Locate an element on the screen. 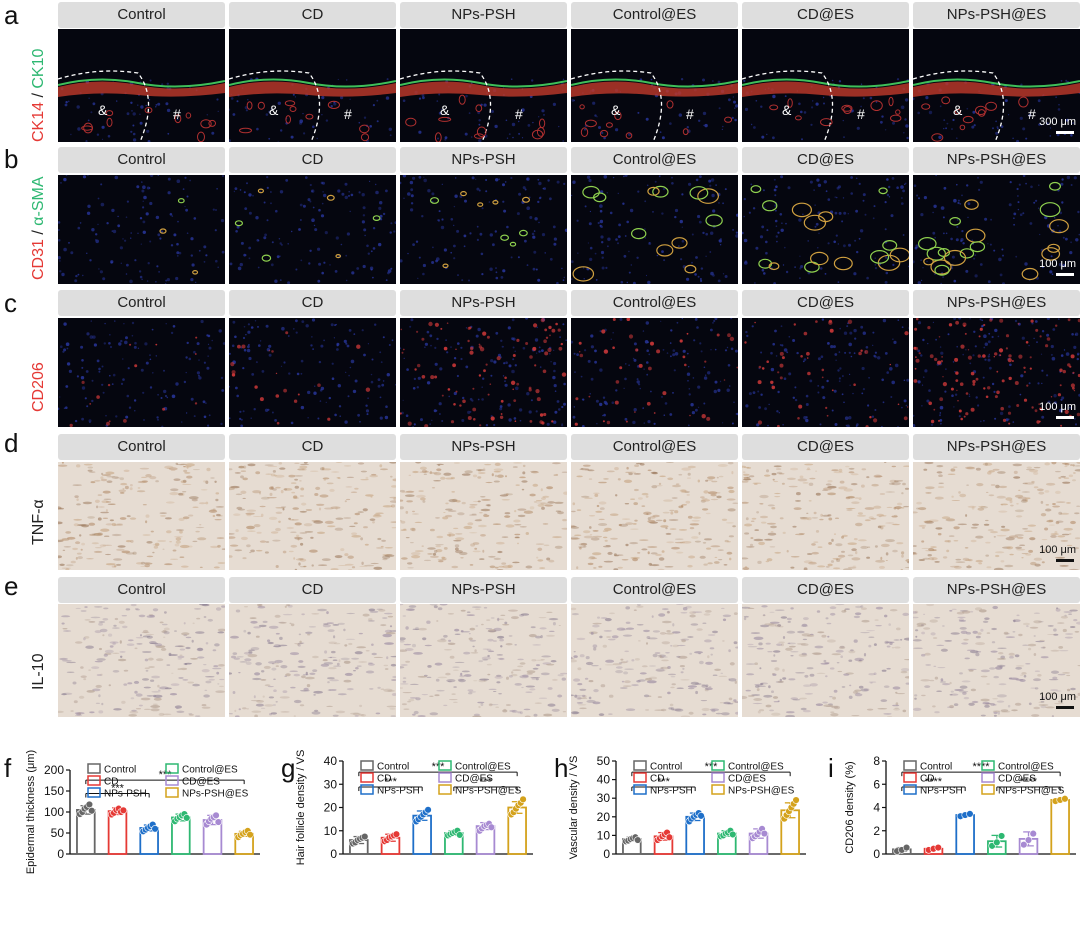  y-tick-label-h-2: 20 is located at coordinates (604, 817).